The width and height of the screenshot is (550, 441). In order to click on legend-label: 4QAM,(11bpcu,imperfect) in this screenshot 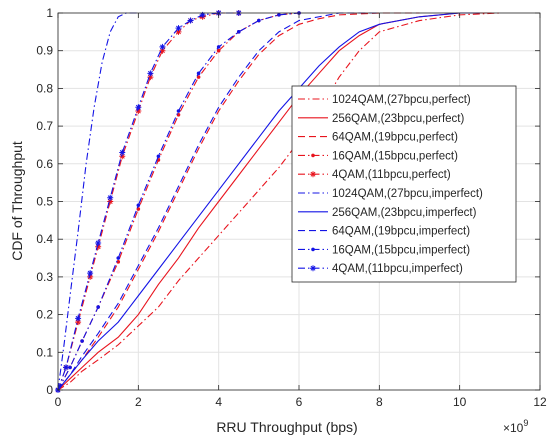, I will do `click(397, 269)`.